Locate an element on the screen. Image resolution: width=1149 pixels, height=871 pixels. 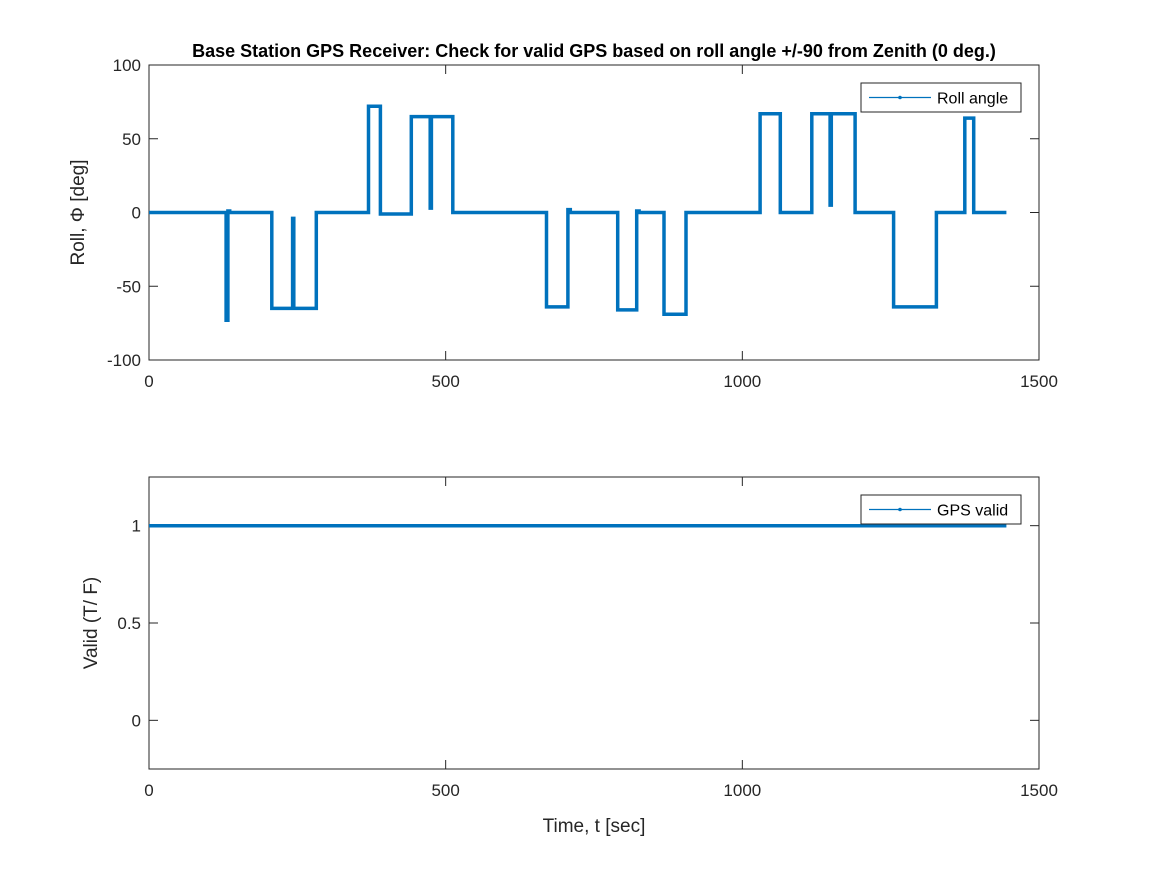
y-axis-label: Roll, Φ [deg] is located at coordinates (78, 213).